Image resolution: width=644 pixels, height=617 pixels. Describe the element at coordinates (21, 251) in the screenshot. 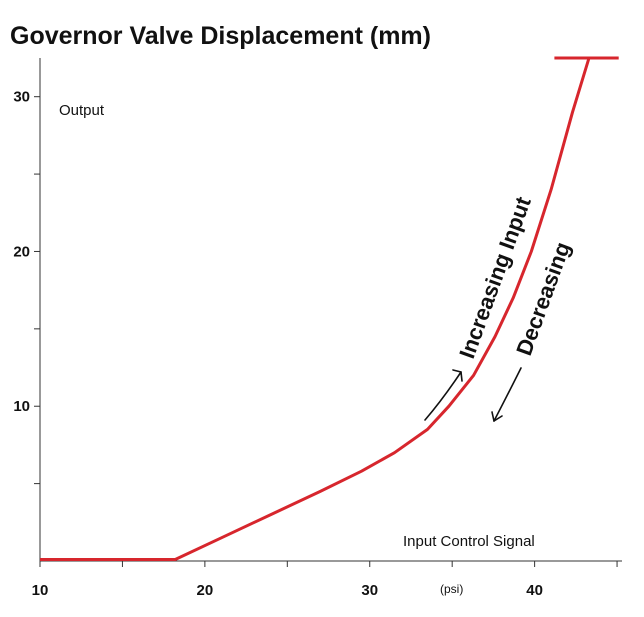

I see `y-tick-label: 20` at that location.